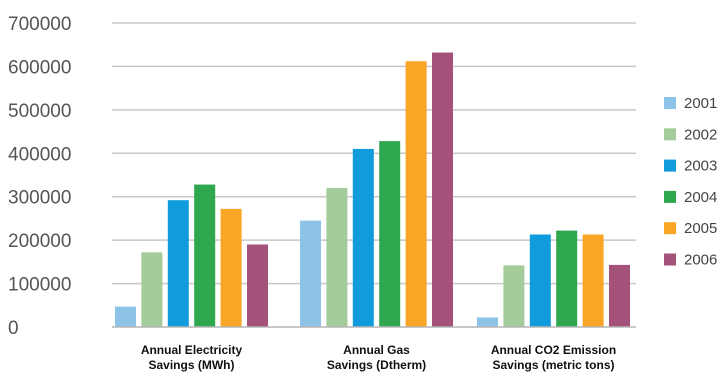 This screenshot has width=724, height=377. I want to click on y-tick-label: 100000, so click(39, 285).